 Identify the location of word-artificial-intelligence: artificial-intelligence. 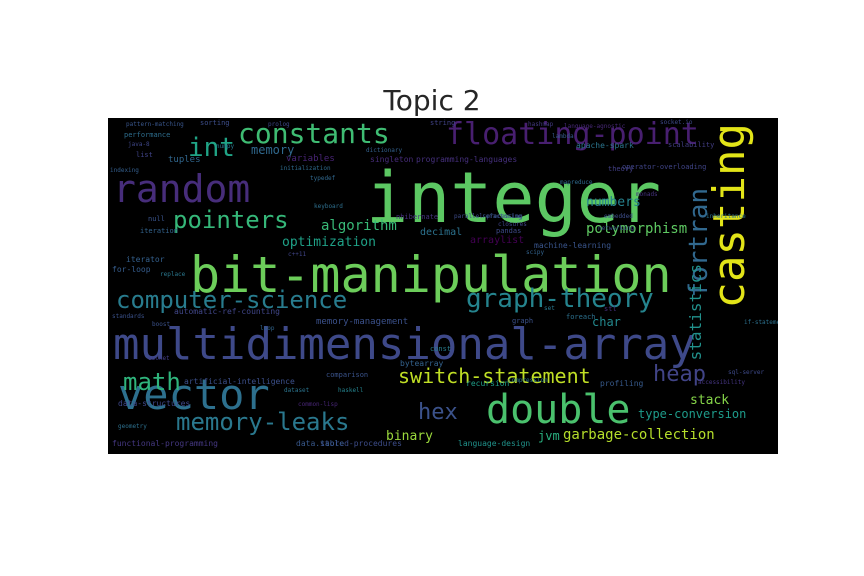
(239, 381).